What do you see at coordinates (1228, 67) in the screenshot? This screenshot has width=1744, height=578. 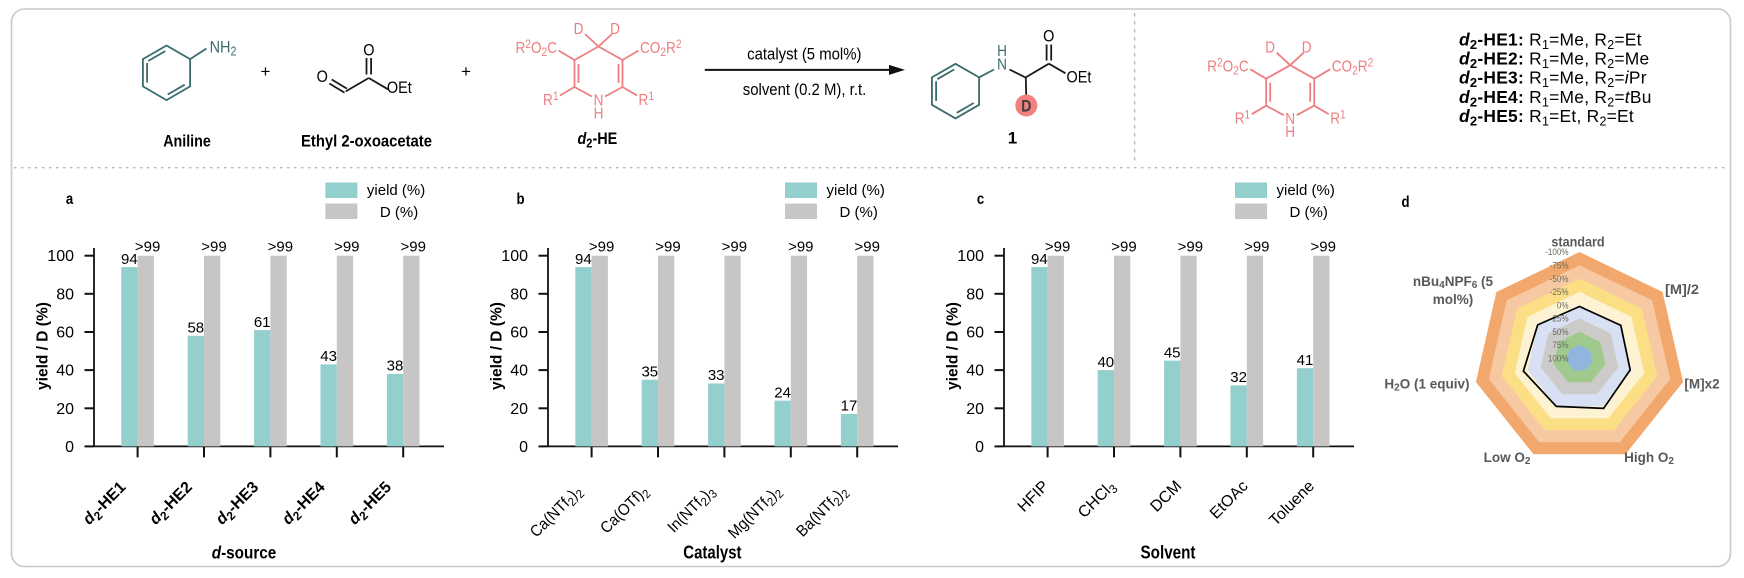 I see `svg-text: R2O2C` at bounding box center [1228, 67].